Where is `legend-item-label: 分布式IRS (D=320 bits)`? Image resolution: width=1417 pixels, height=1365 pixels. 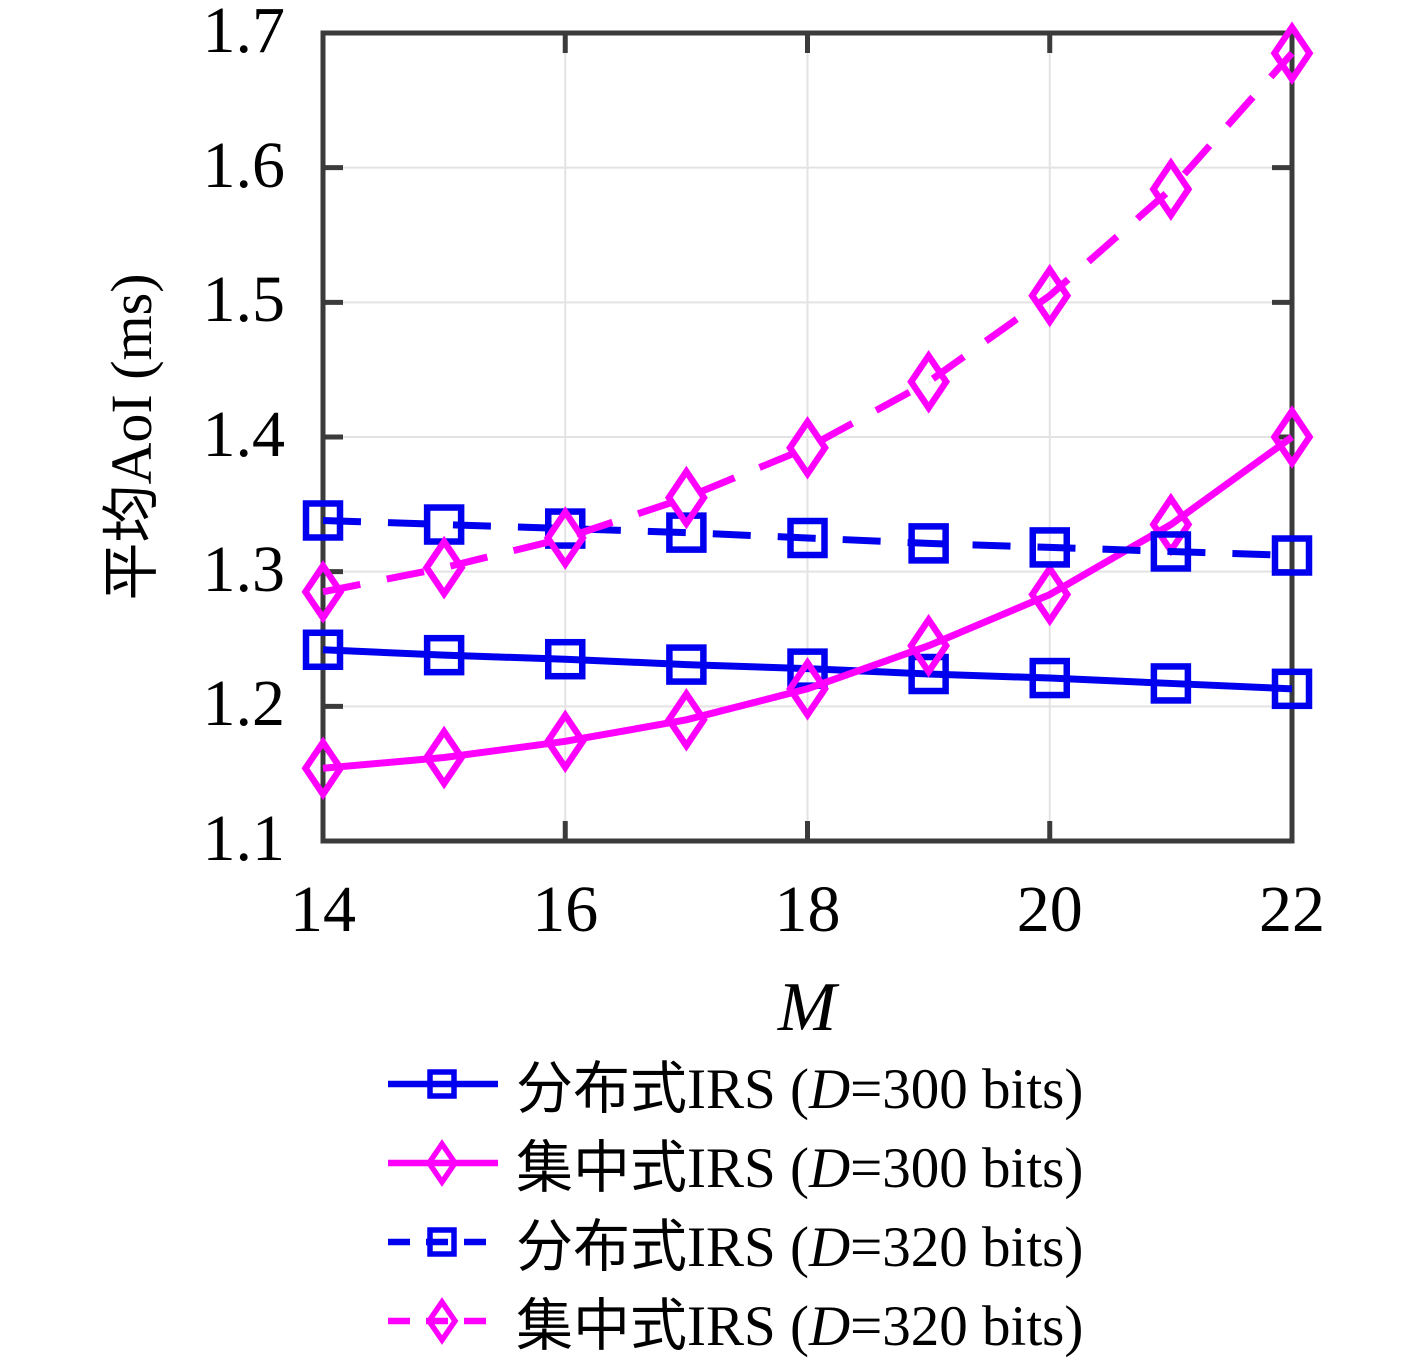
legend-item-label: 分布式IRS (D=320 bits) is located at coordinates (800, 1247).